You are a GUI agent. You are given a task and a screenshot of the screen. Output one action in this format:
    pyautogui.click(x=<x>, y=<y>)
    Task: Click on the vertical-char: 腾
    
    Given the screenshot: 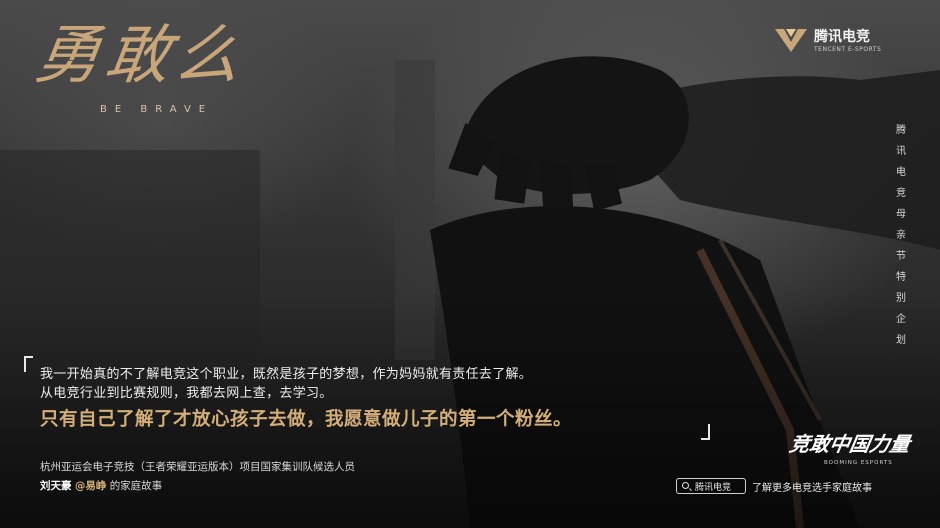 What is the action you would take?
    pyautogui.click(x=901, y=130)
    